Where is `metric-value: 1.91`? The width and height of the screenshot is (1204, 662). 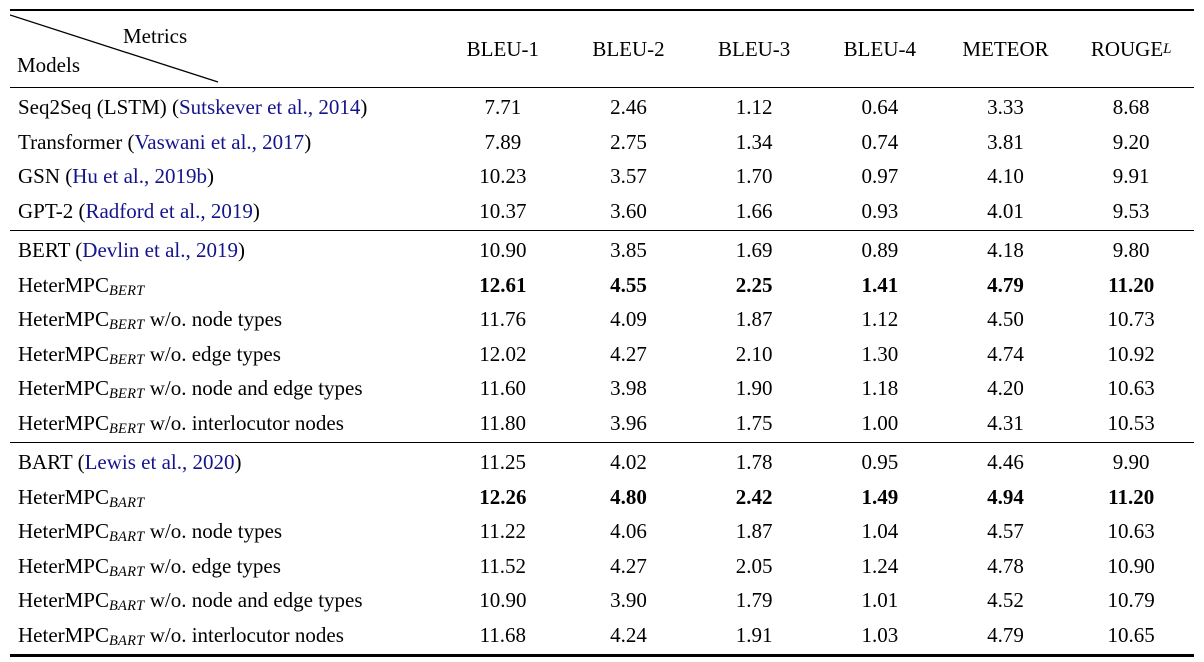
metric-value: 1.91 is located at coordinates (754, 634).